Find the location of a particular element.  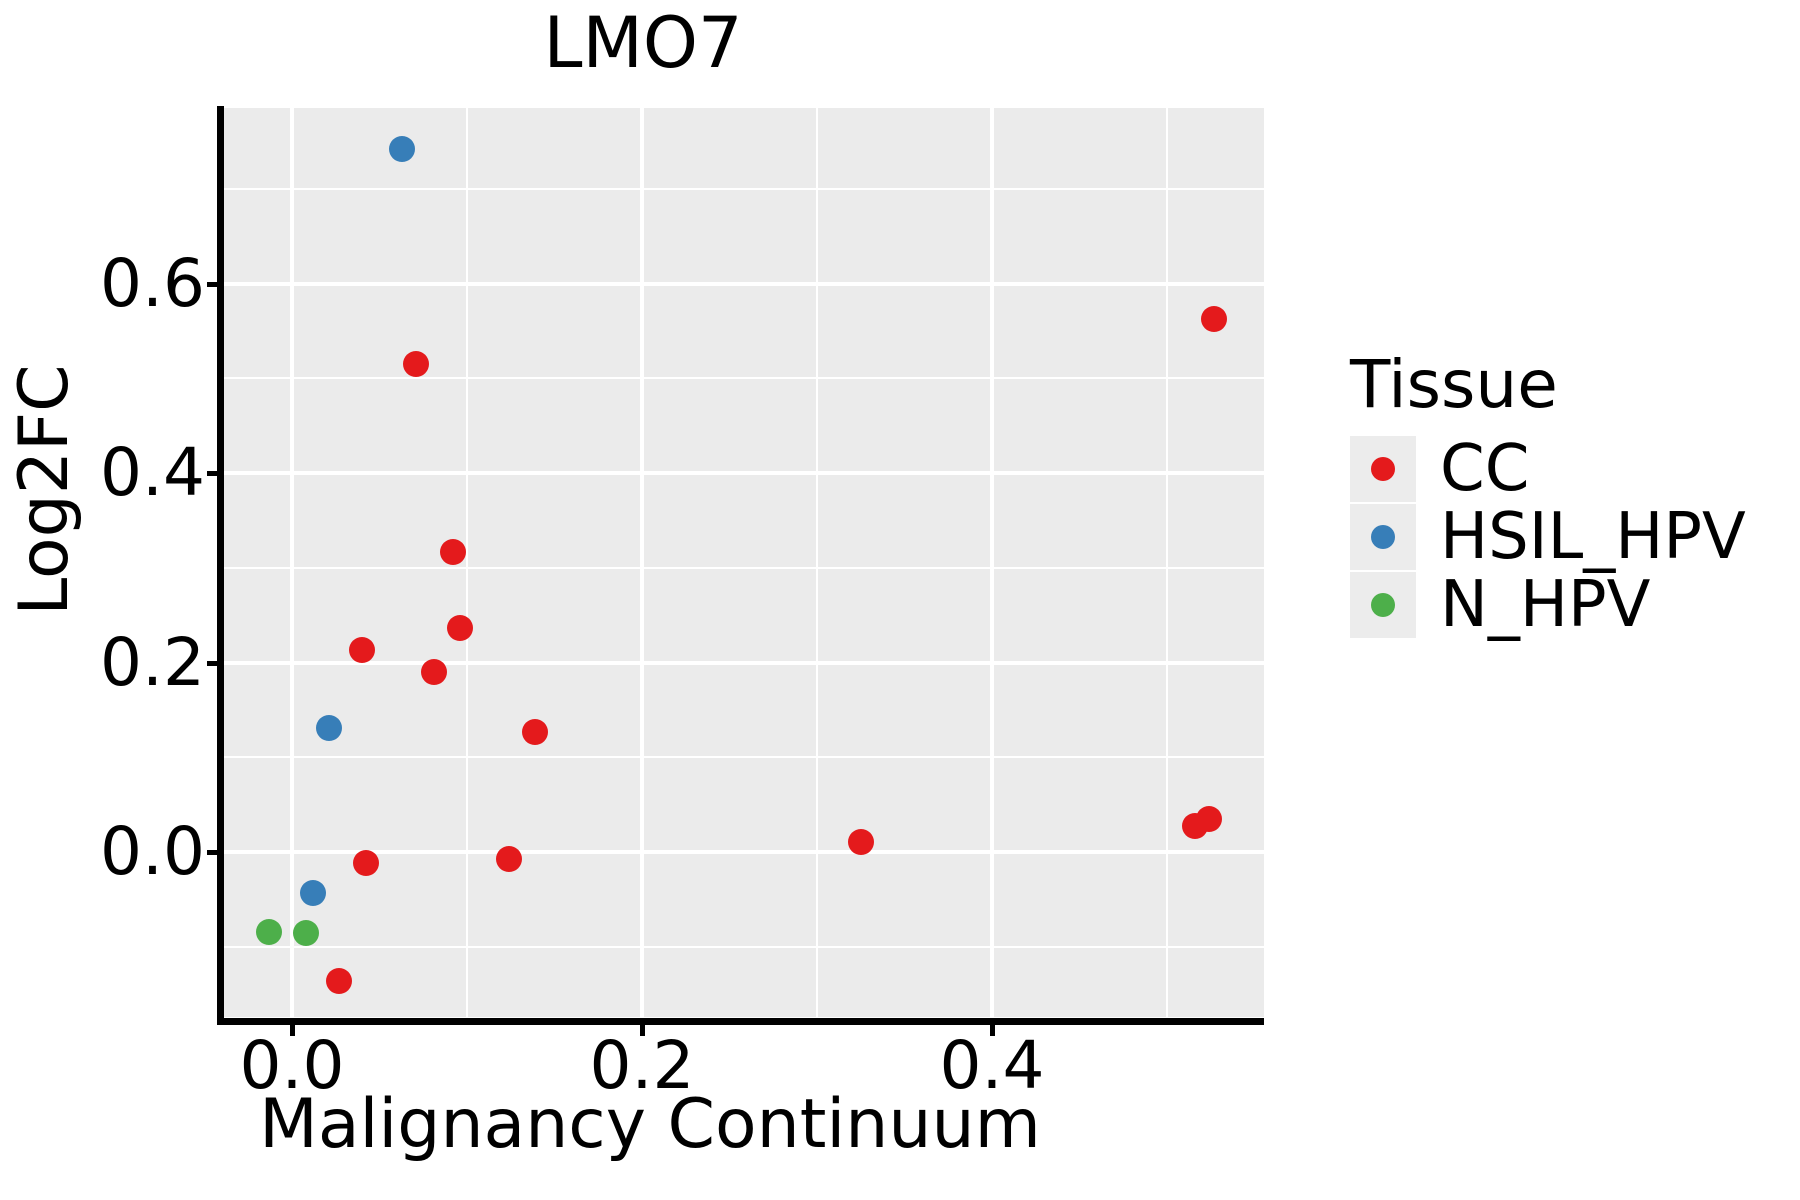

plot-title: LMO7 is located at coordinates (643, 43).